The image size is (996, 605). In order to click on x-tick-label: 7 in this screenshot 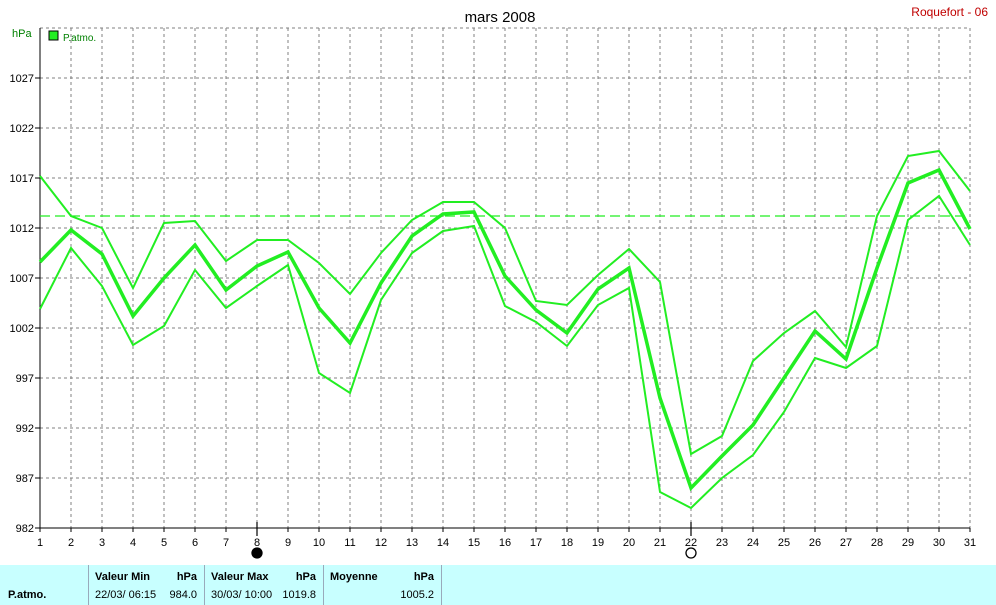, I will do `click(226, 543)`.